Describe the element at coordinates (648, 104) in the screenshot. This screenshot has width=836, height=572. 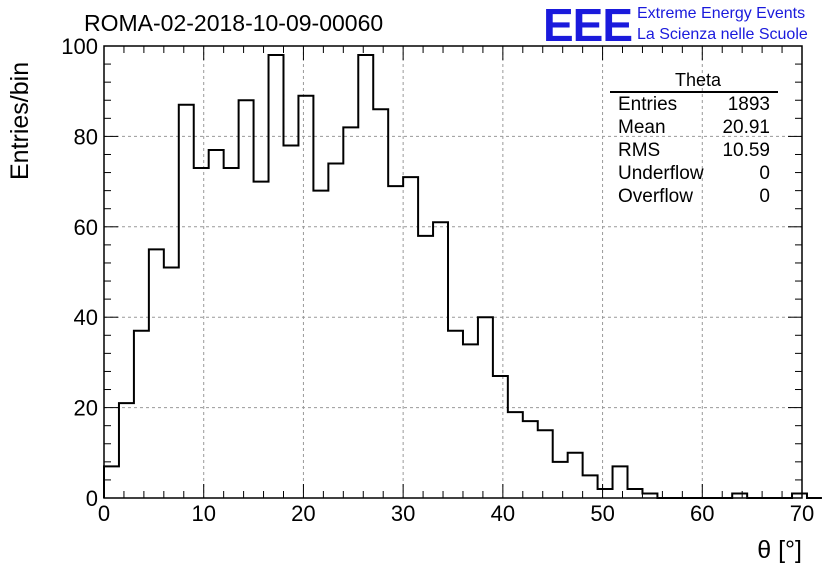
I see `stats-label: Entries` at that location.